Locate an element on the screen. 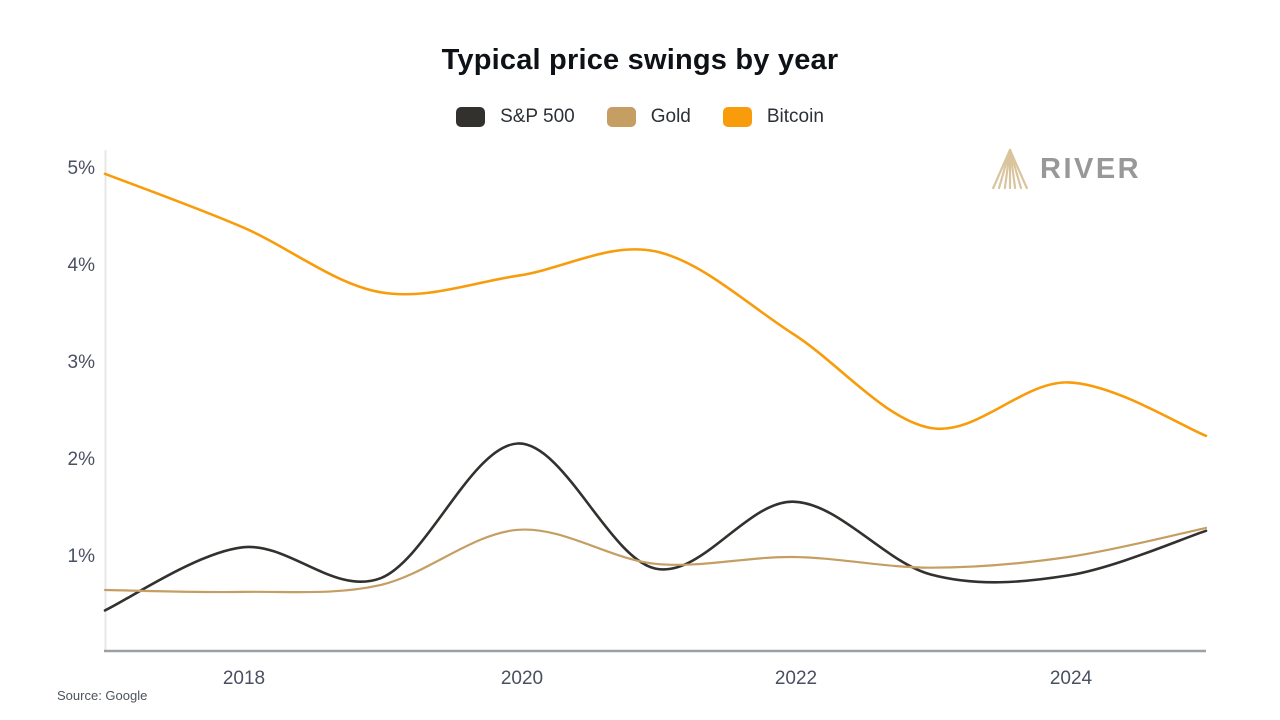  series-line-gold is located at coordinates (655, 560).